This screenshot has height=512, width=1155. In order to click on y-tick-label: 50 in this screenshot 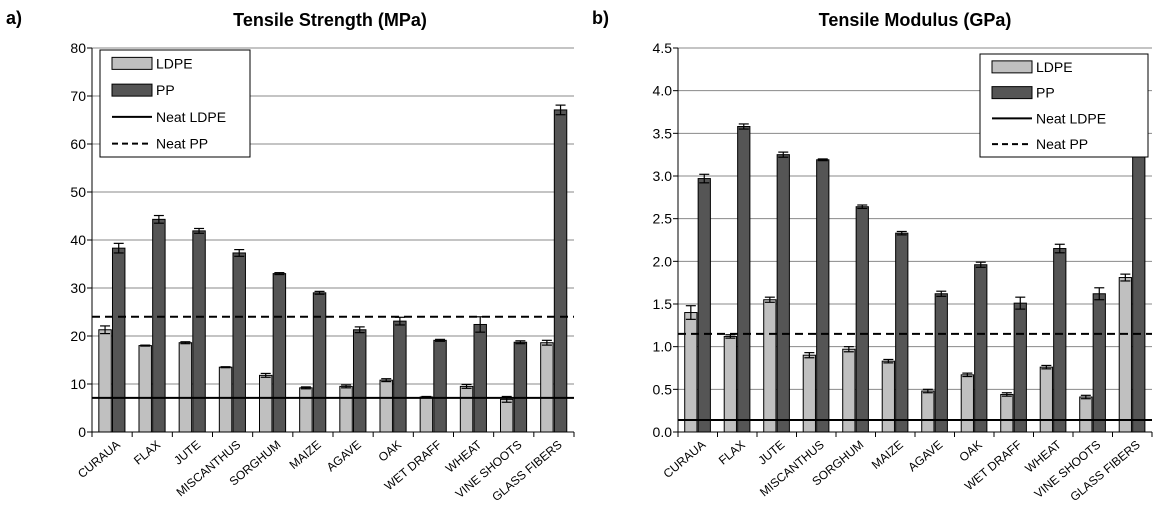, I will do `click(78, 192)`.